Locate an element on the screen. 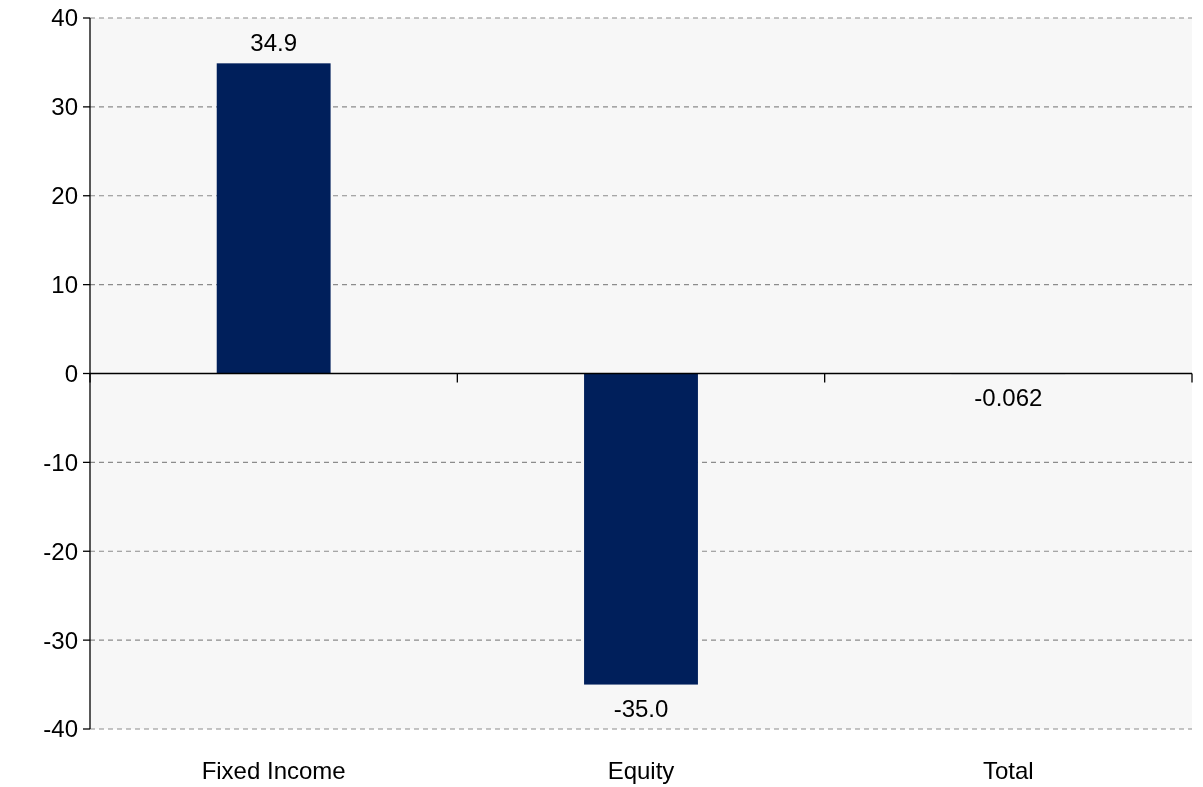 The width and height of the screenshot is (1203, 787). y-tick-label: -10 is located at coordinates (60, 462).